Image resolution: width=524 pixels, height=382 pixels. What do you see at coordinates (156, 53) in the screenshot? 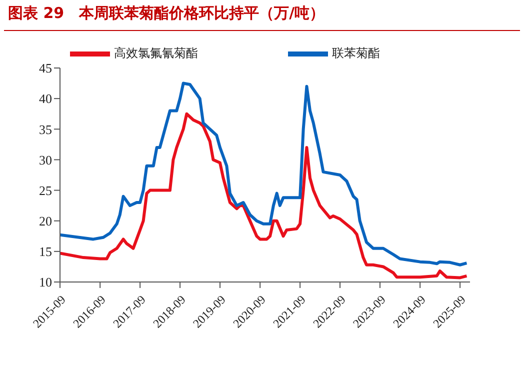
I see `legend-label: 高效氯氟氰菊酯` at bounding box center [156, 53].